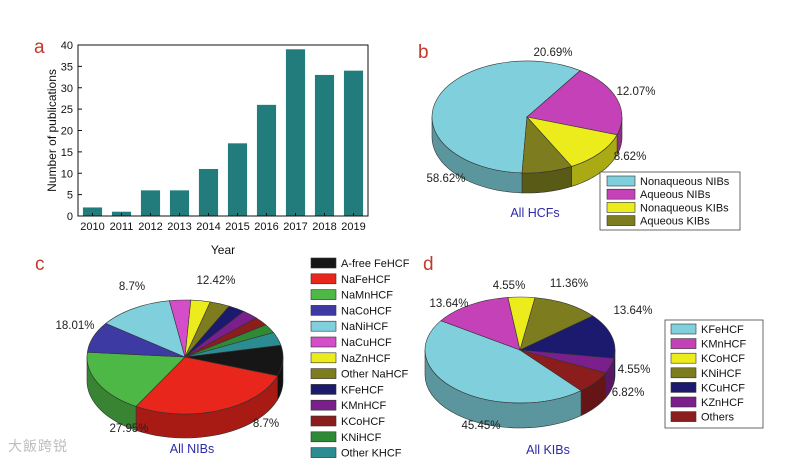  Describe the element at coordinates (366, 280) in the screenshot. I see `c-legend-label: NaFeHCF` at that location.